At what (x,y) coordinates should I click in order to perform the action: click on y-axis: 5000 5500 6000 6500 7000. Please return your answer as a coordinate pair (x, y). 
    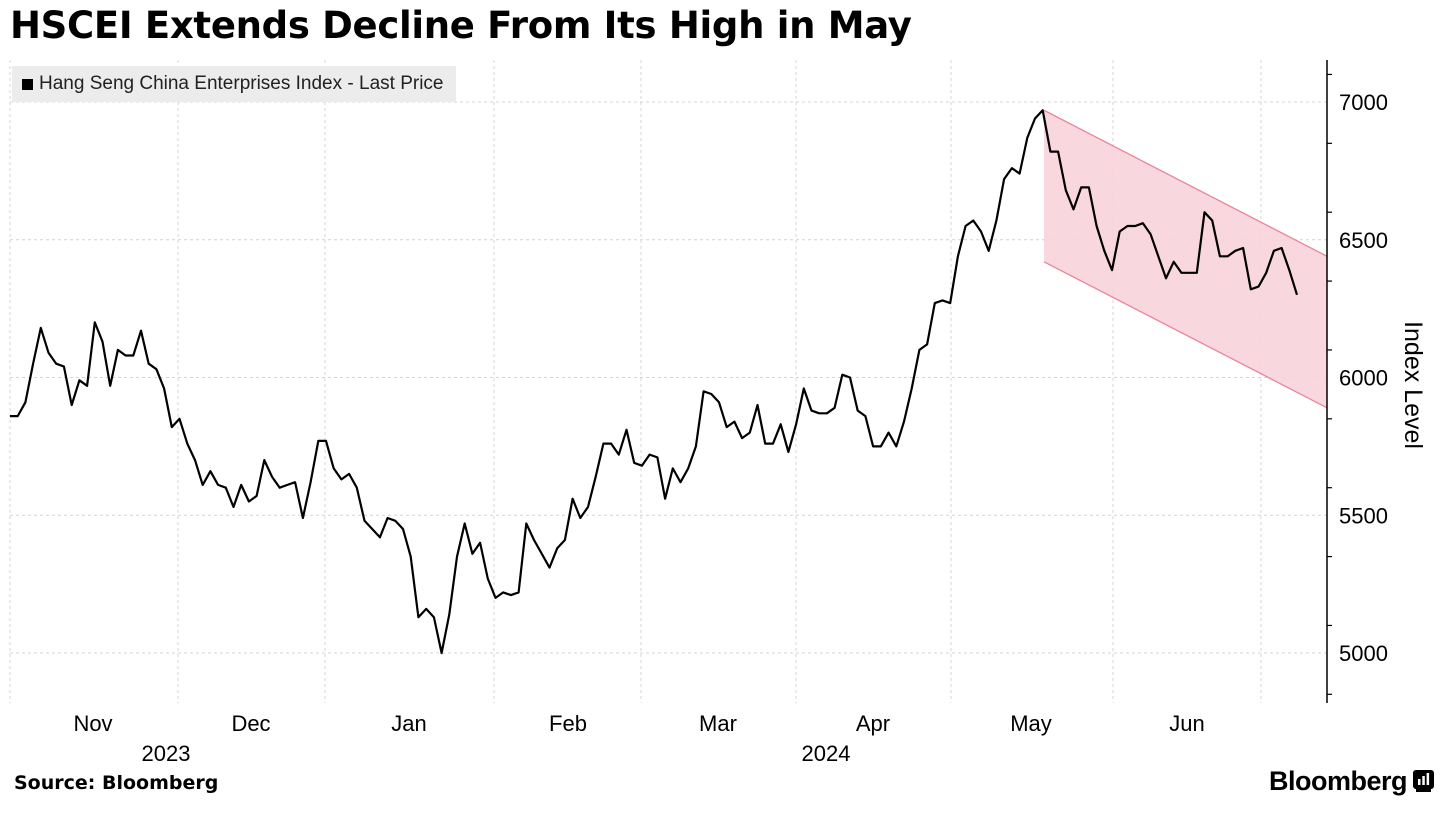
    Looking at the image, I should click on (1357, 381).